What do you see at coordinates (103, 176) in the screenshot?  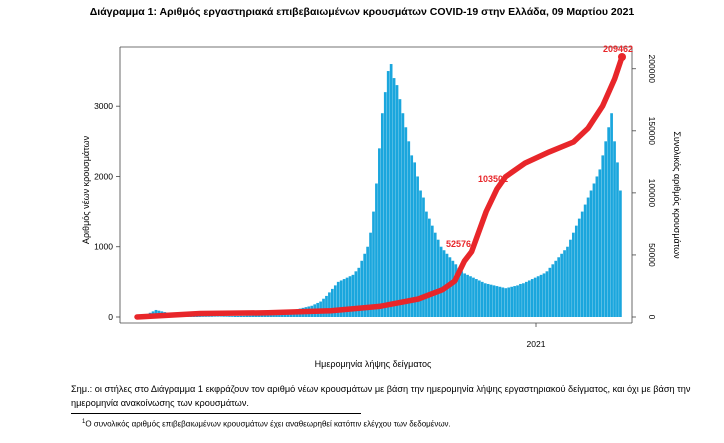 I see `y-tick-label: 2000` at bounding box center [103, 176].